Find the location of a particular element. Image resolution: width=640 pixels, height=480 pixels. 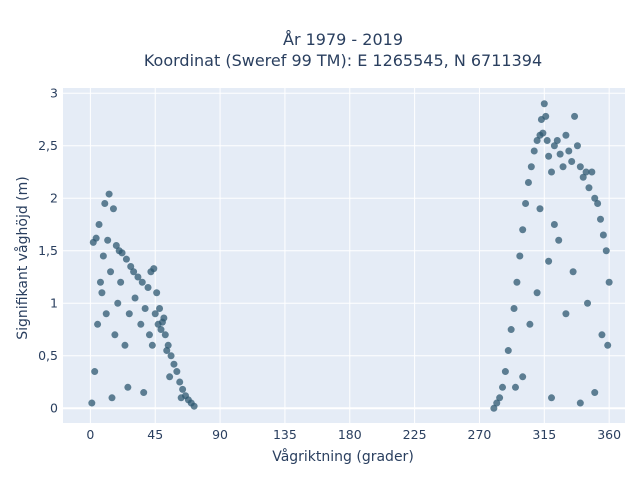

y-tick-label: 3 is located at coordinates (54, 92).